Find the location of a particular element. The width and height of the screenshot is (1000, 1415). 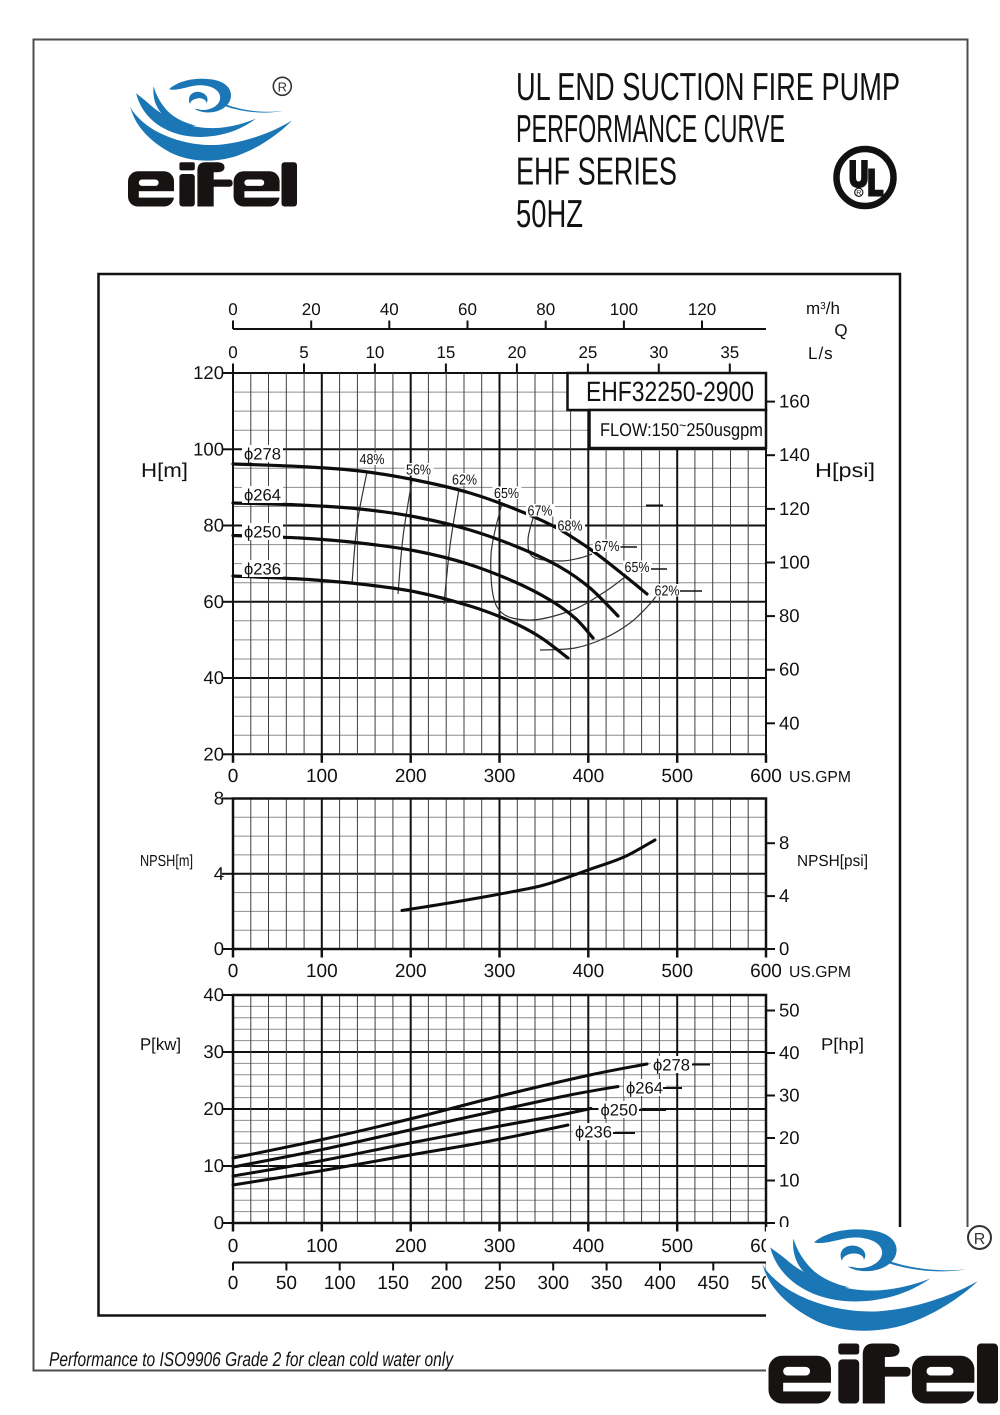

svg-text: UL END SUCTION FIRE PUMP is located at coordinates (708, 87).